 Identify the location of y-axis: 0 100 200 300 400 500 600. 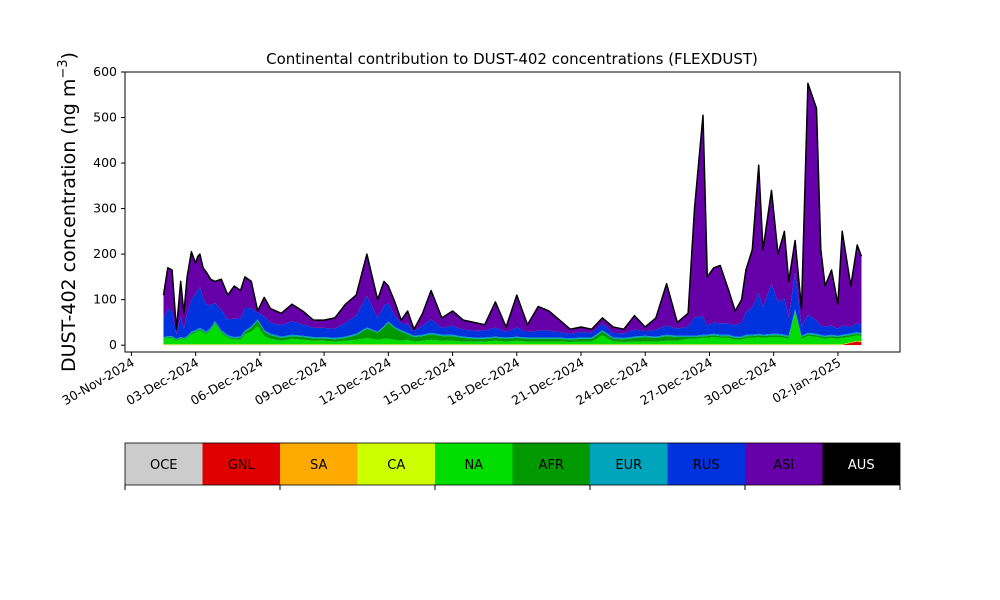
(109, 208).